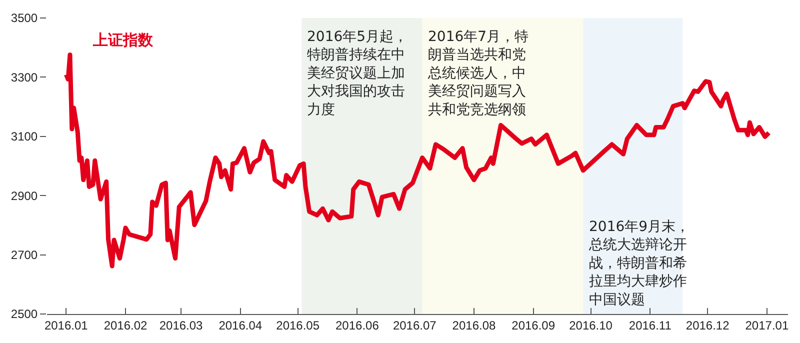 This screenshot has height=343, width=800. What do you see at coordinates (534, 325) in the screenshot?
I see `x-tick-label: 2016.09` at bounding box center [534, 325].